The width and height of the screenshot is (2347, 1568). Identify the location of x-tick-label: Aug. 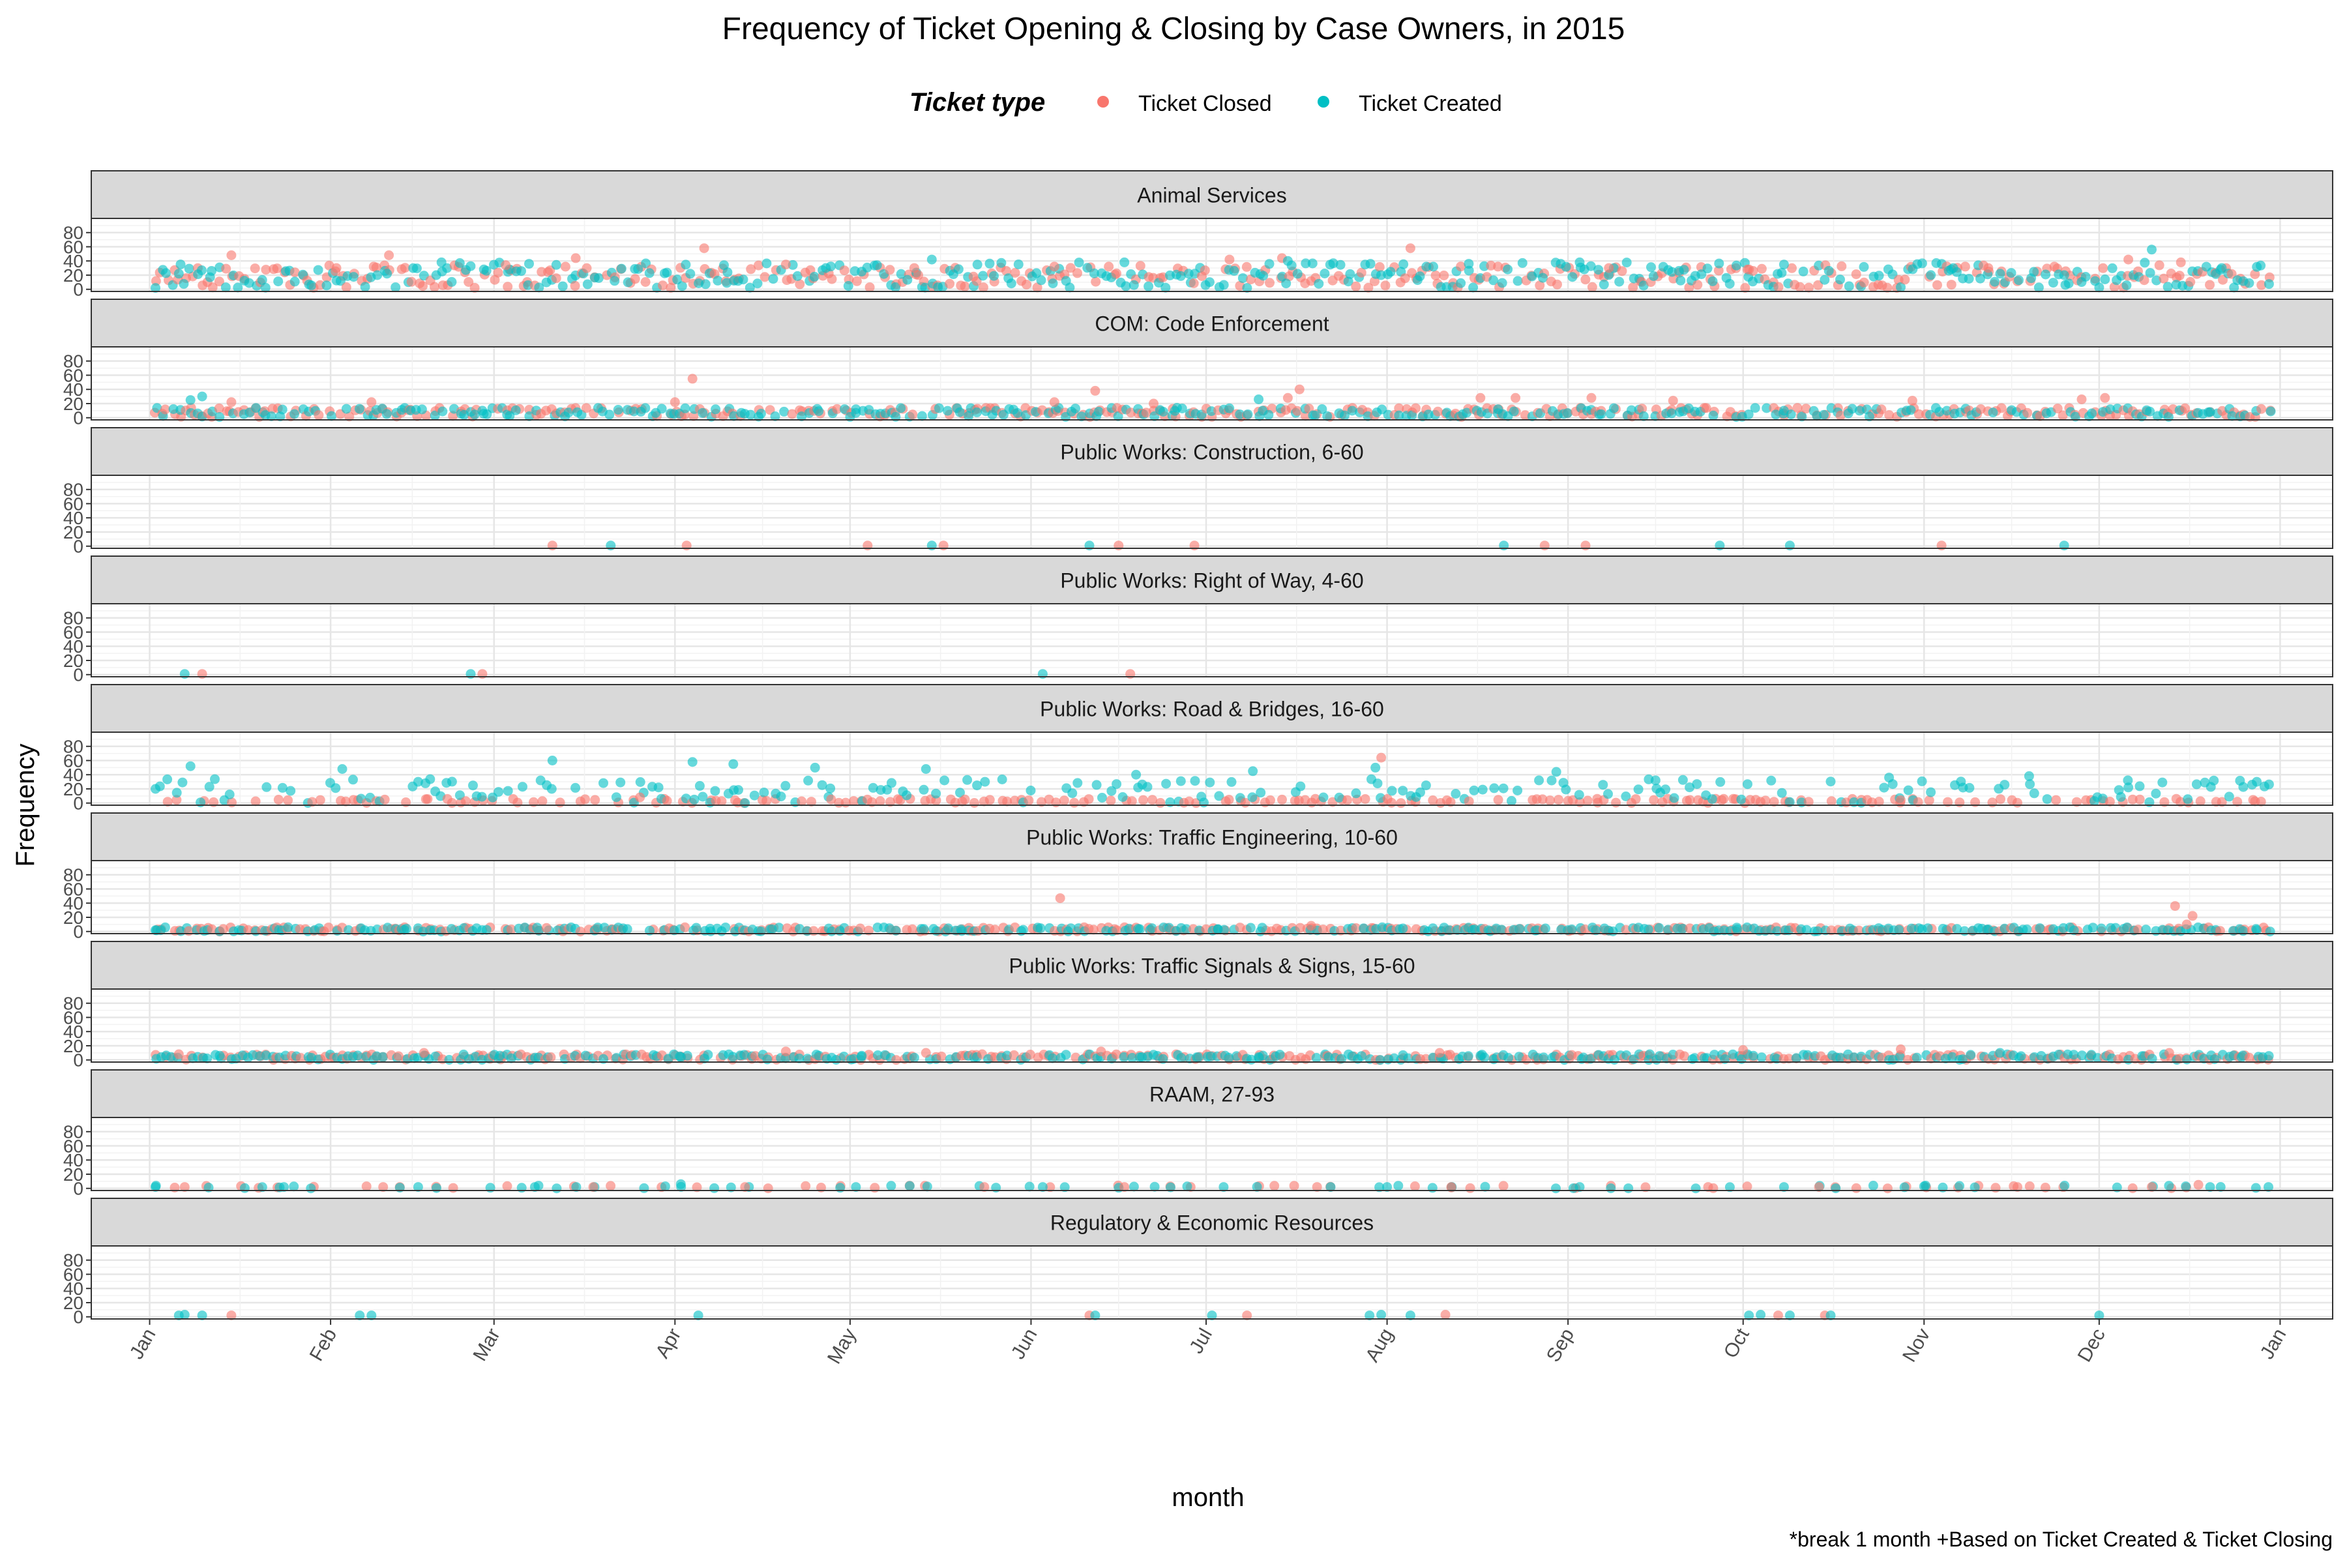
(1379, 1345).